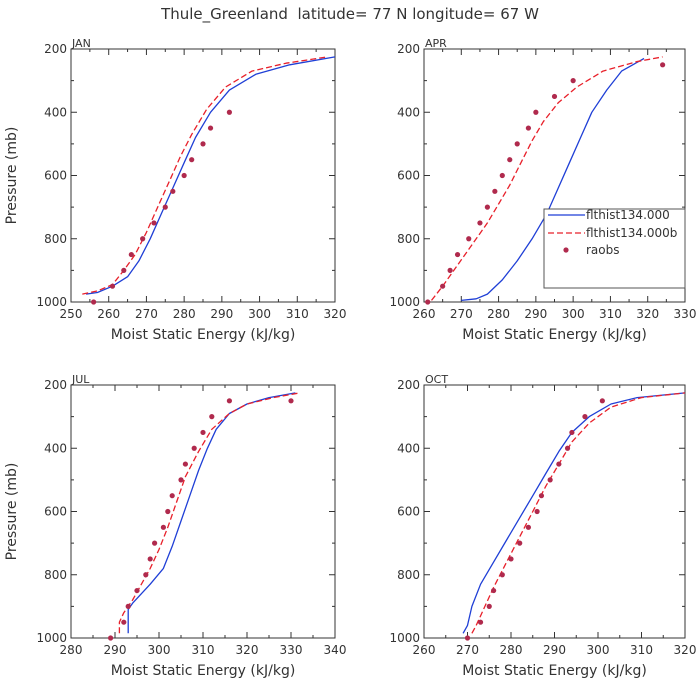 This screenshot has width=700, height=700. What do you see at coordinates (603, 250) in the screenshot?
I see `legend-label-raobs: raobs` at bounding box center [603, 250].